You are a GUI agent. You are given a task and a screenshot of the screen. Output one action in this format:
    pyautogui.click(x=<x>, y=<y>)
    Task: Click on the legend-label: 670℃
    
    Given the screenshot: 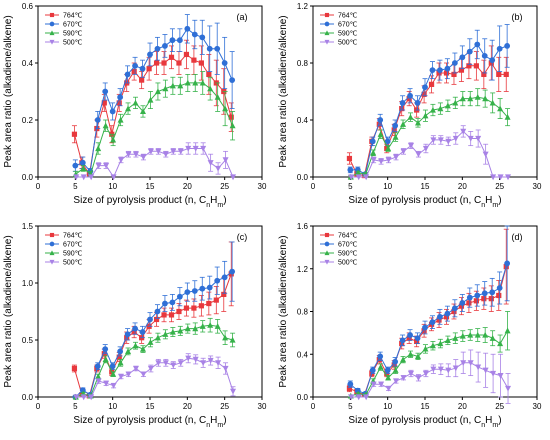 What is the action you would take?
    pyautogui.click(x=348, y=245)
    